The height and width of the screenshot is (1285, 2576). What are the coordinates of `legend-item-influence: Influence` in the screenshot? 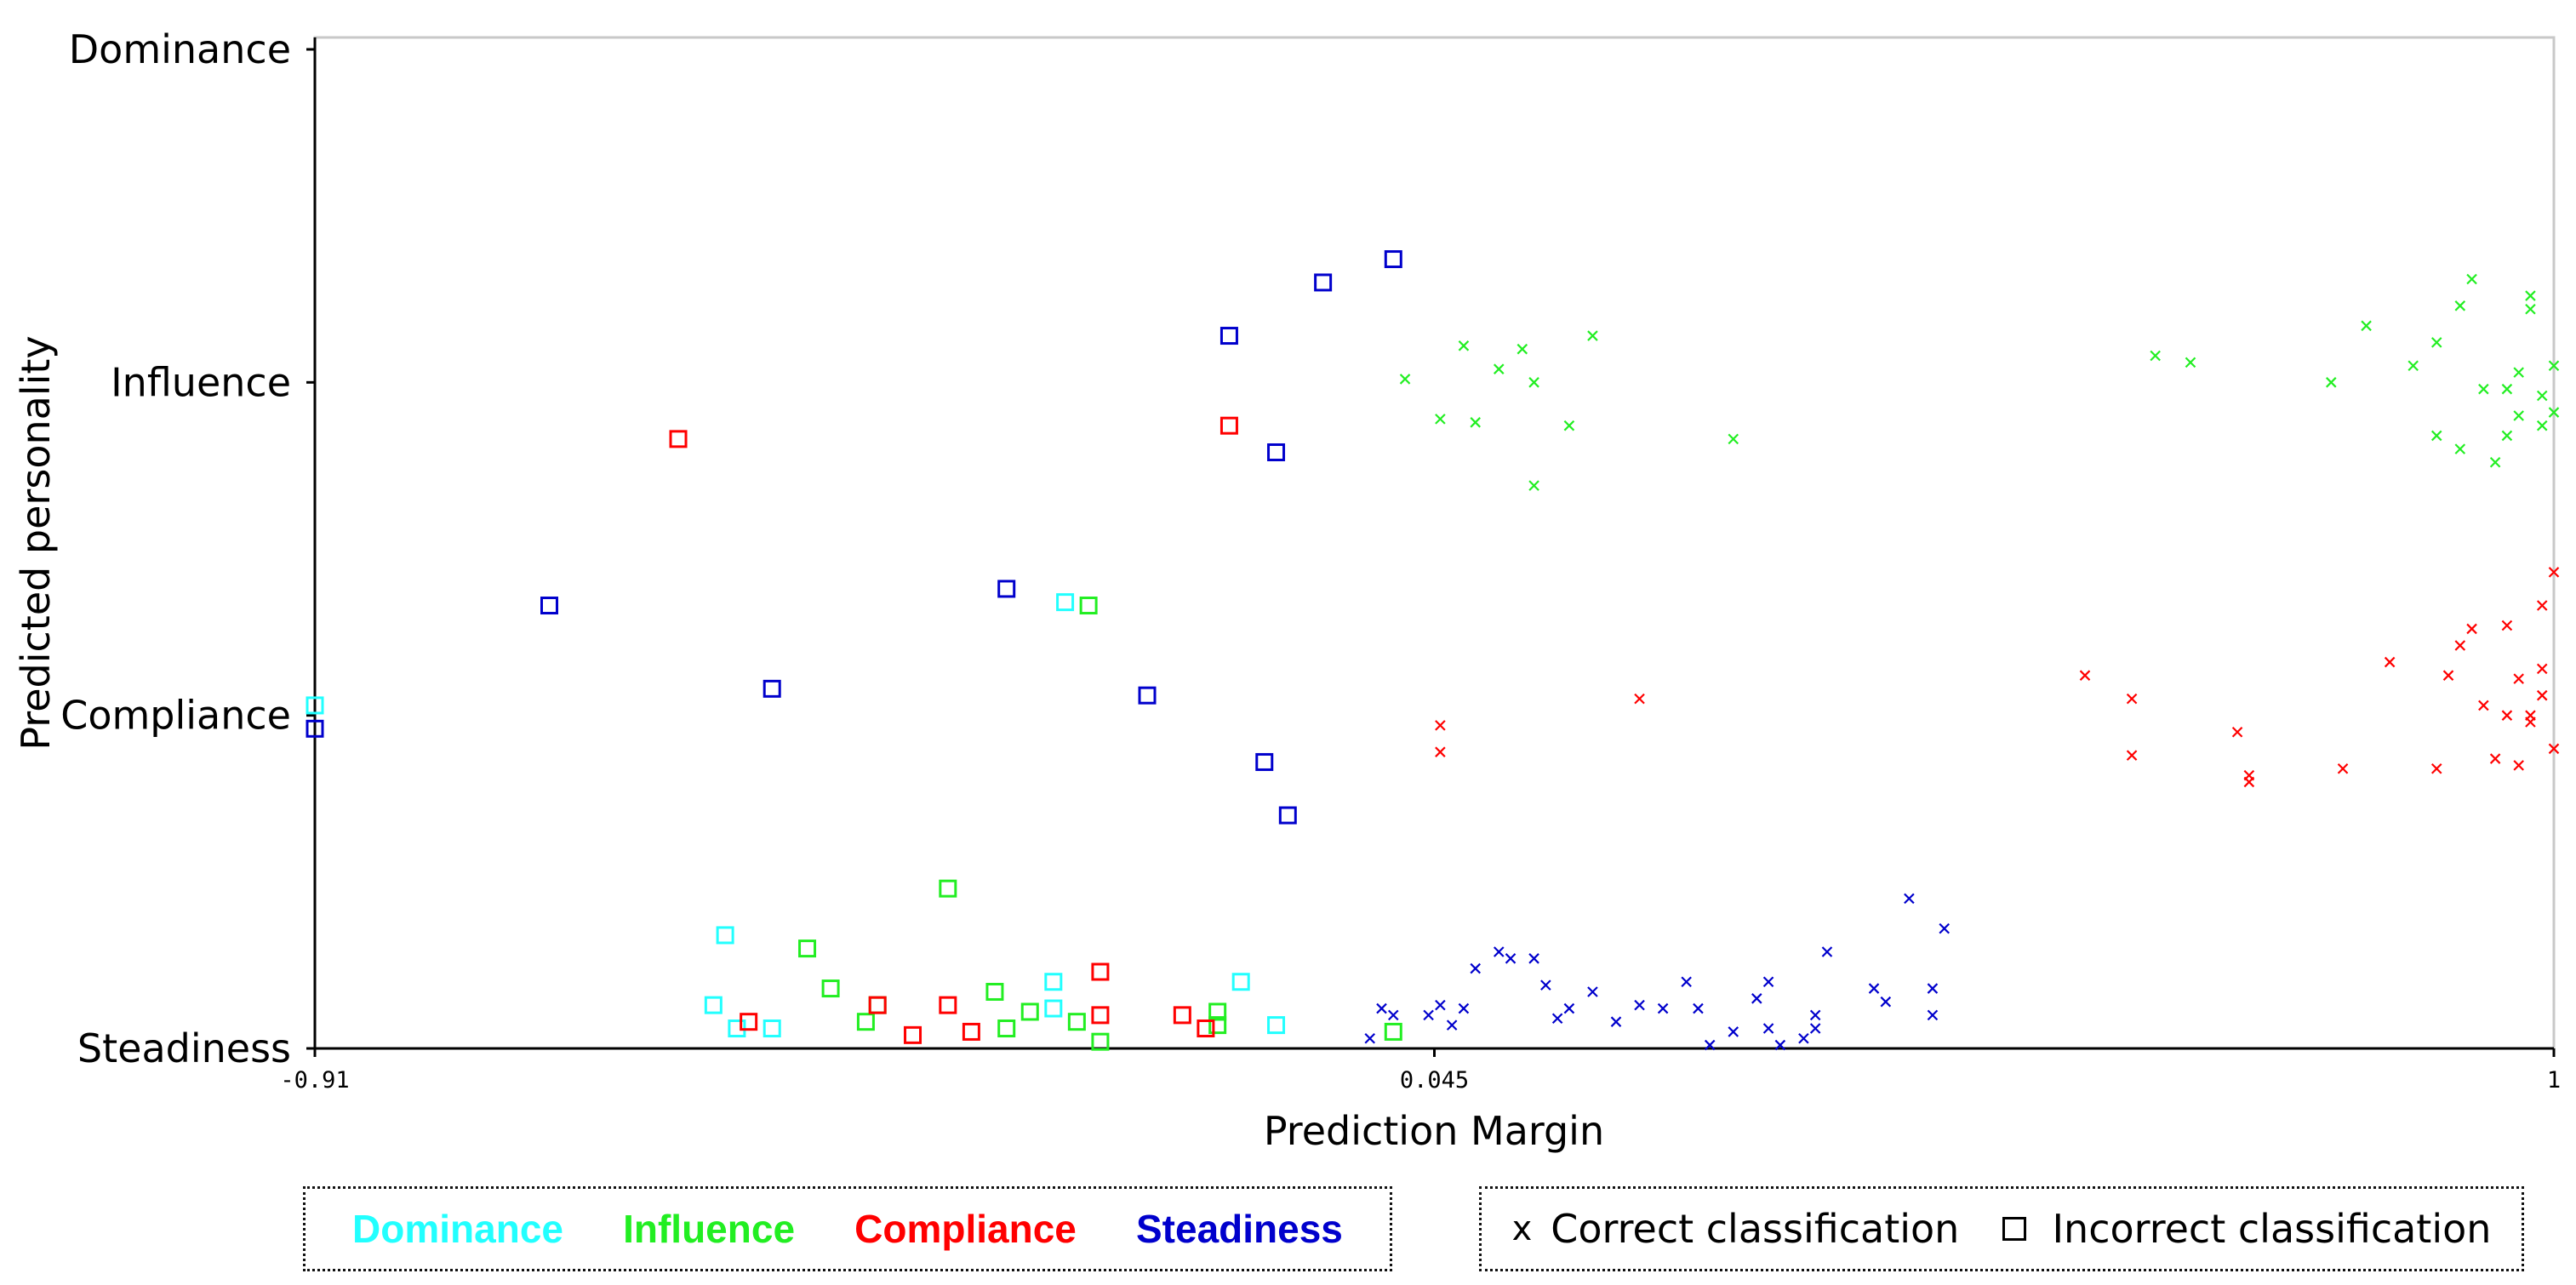 It's located at (709, 1229).